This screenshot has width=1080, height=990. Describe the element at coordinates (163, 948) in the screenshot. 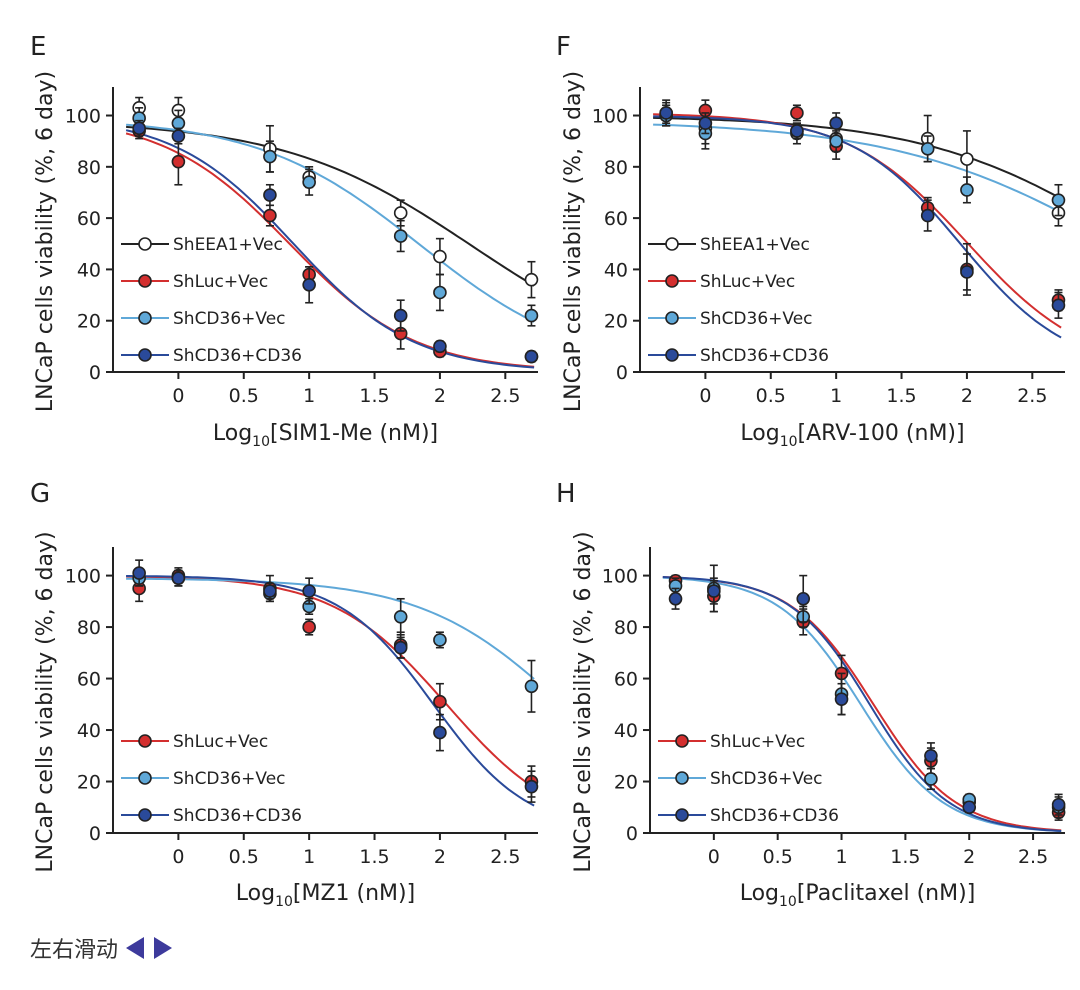

I see `triangle-right-icon` at that location.